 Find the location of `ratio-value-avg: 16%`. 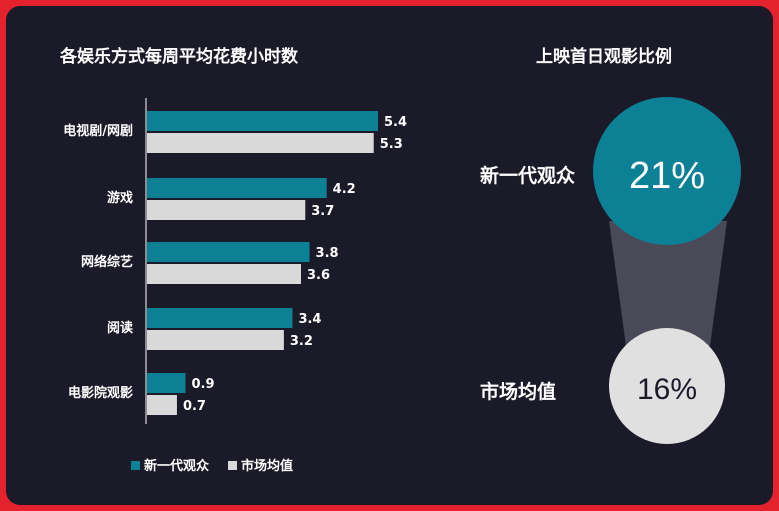

ratio-value-avg: 16% is located at coordinates (667, 389).